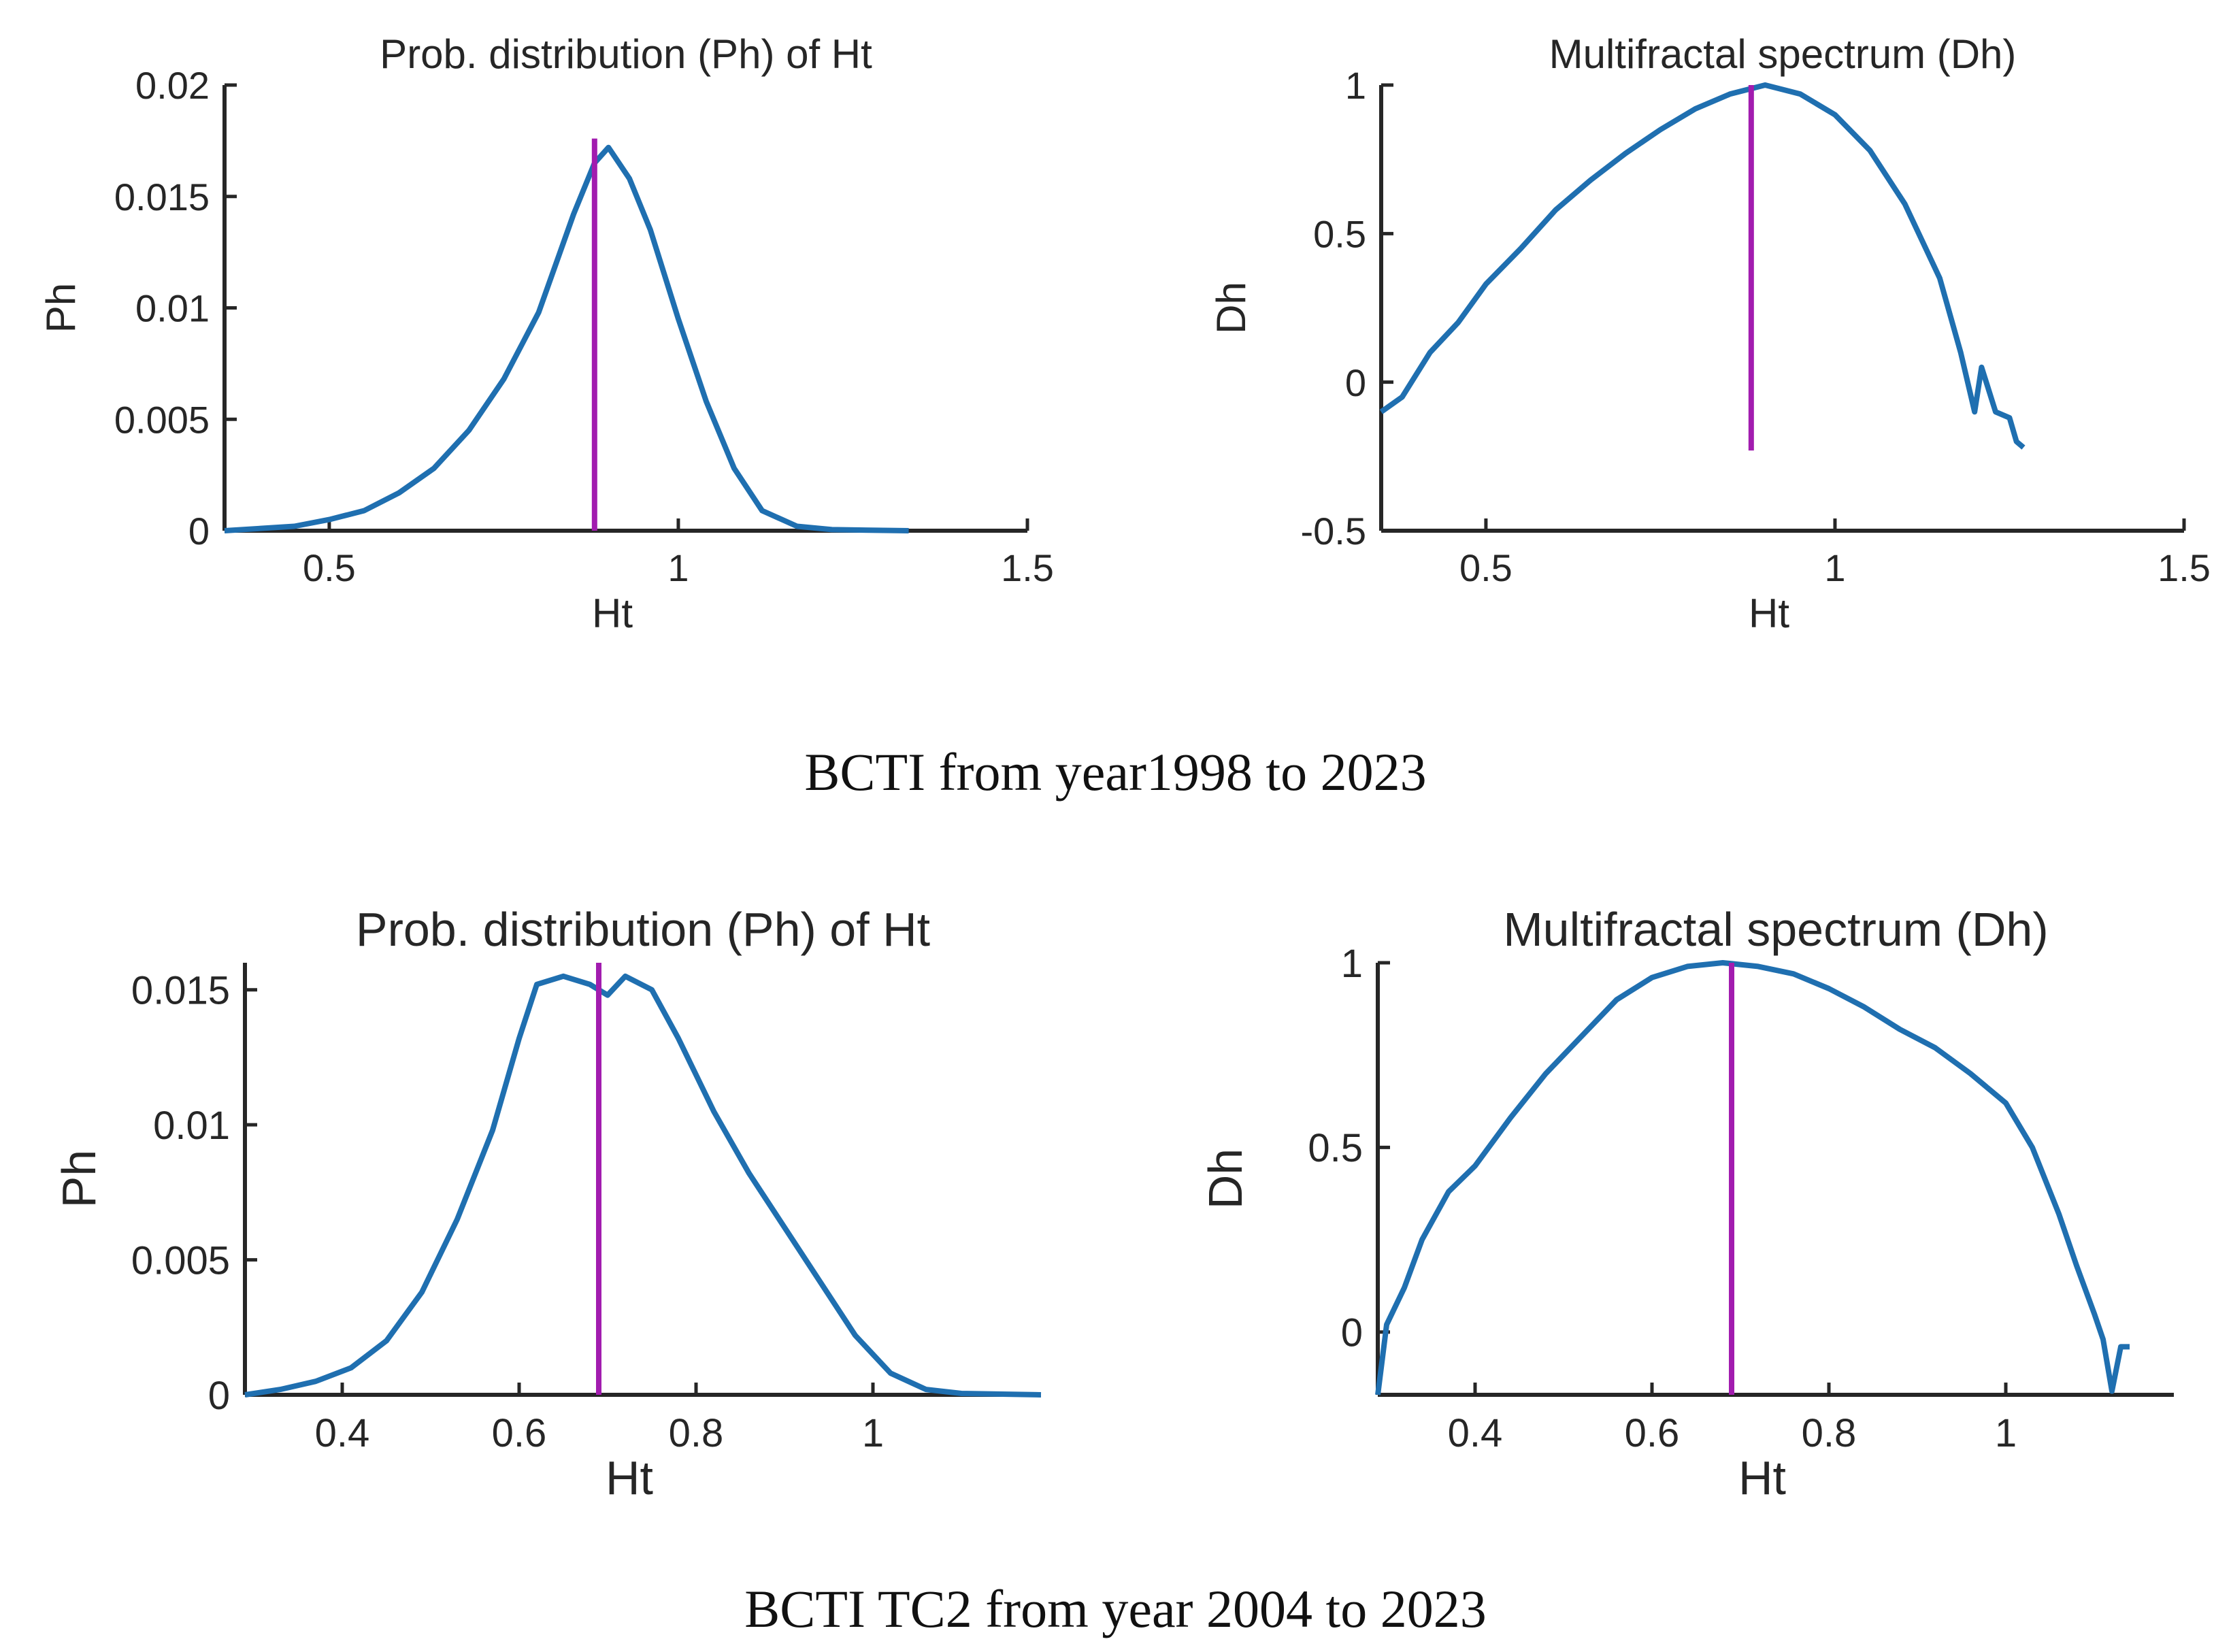  Describe the element at coordinates (172, 85) in the screenshot. I see `y-tick-label: 0.02` at that location.